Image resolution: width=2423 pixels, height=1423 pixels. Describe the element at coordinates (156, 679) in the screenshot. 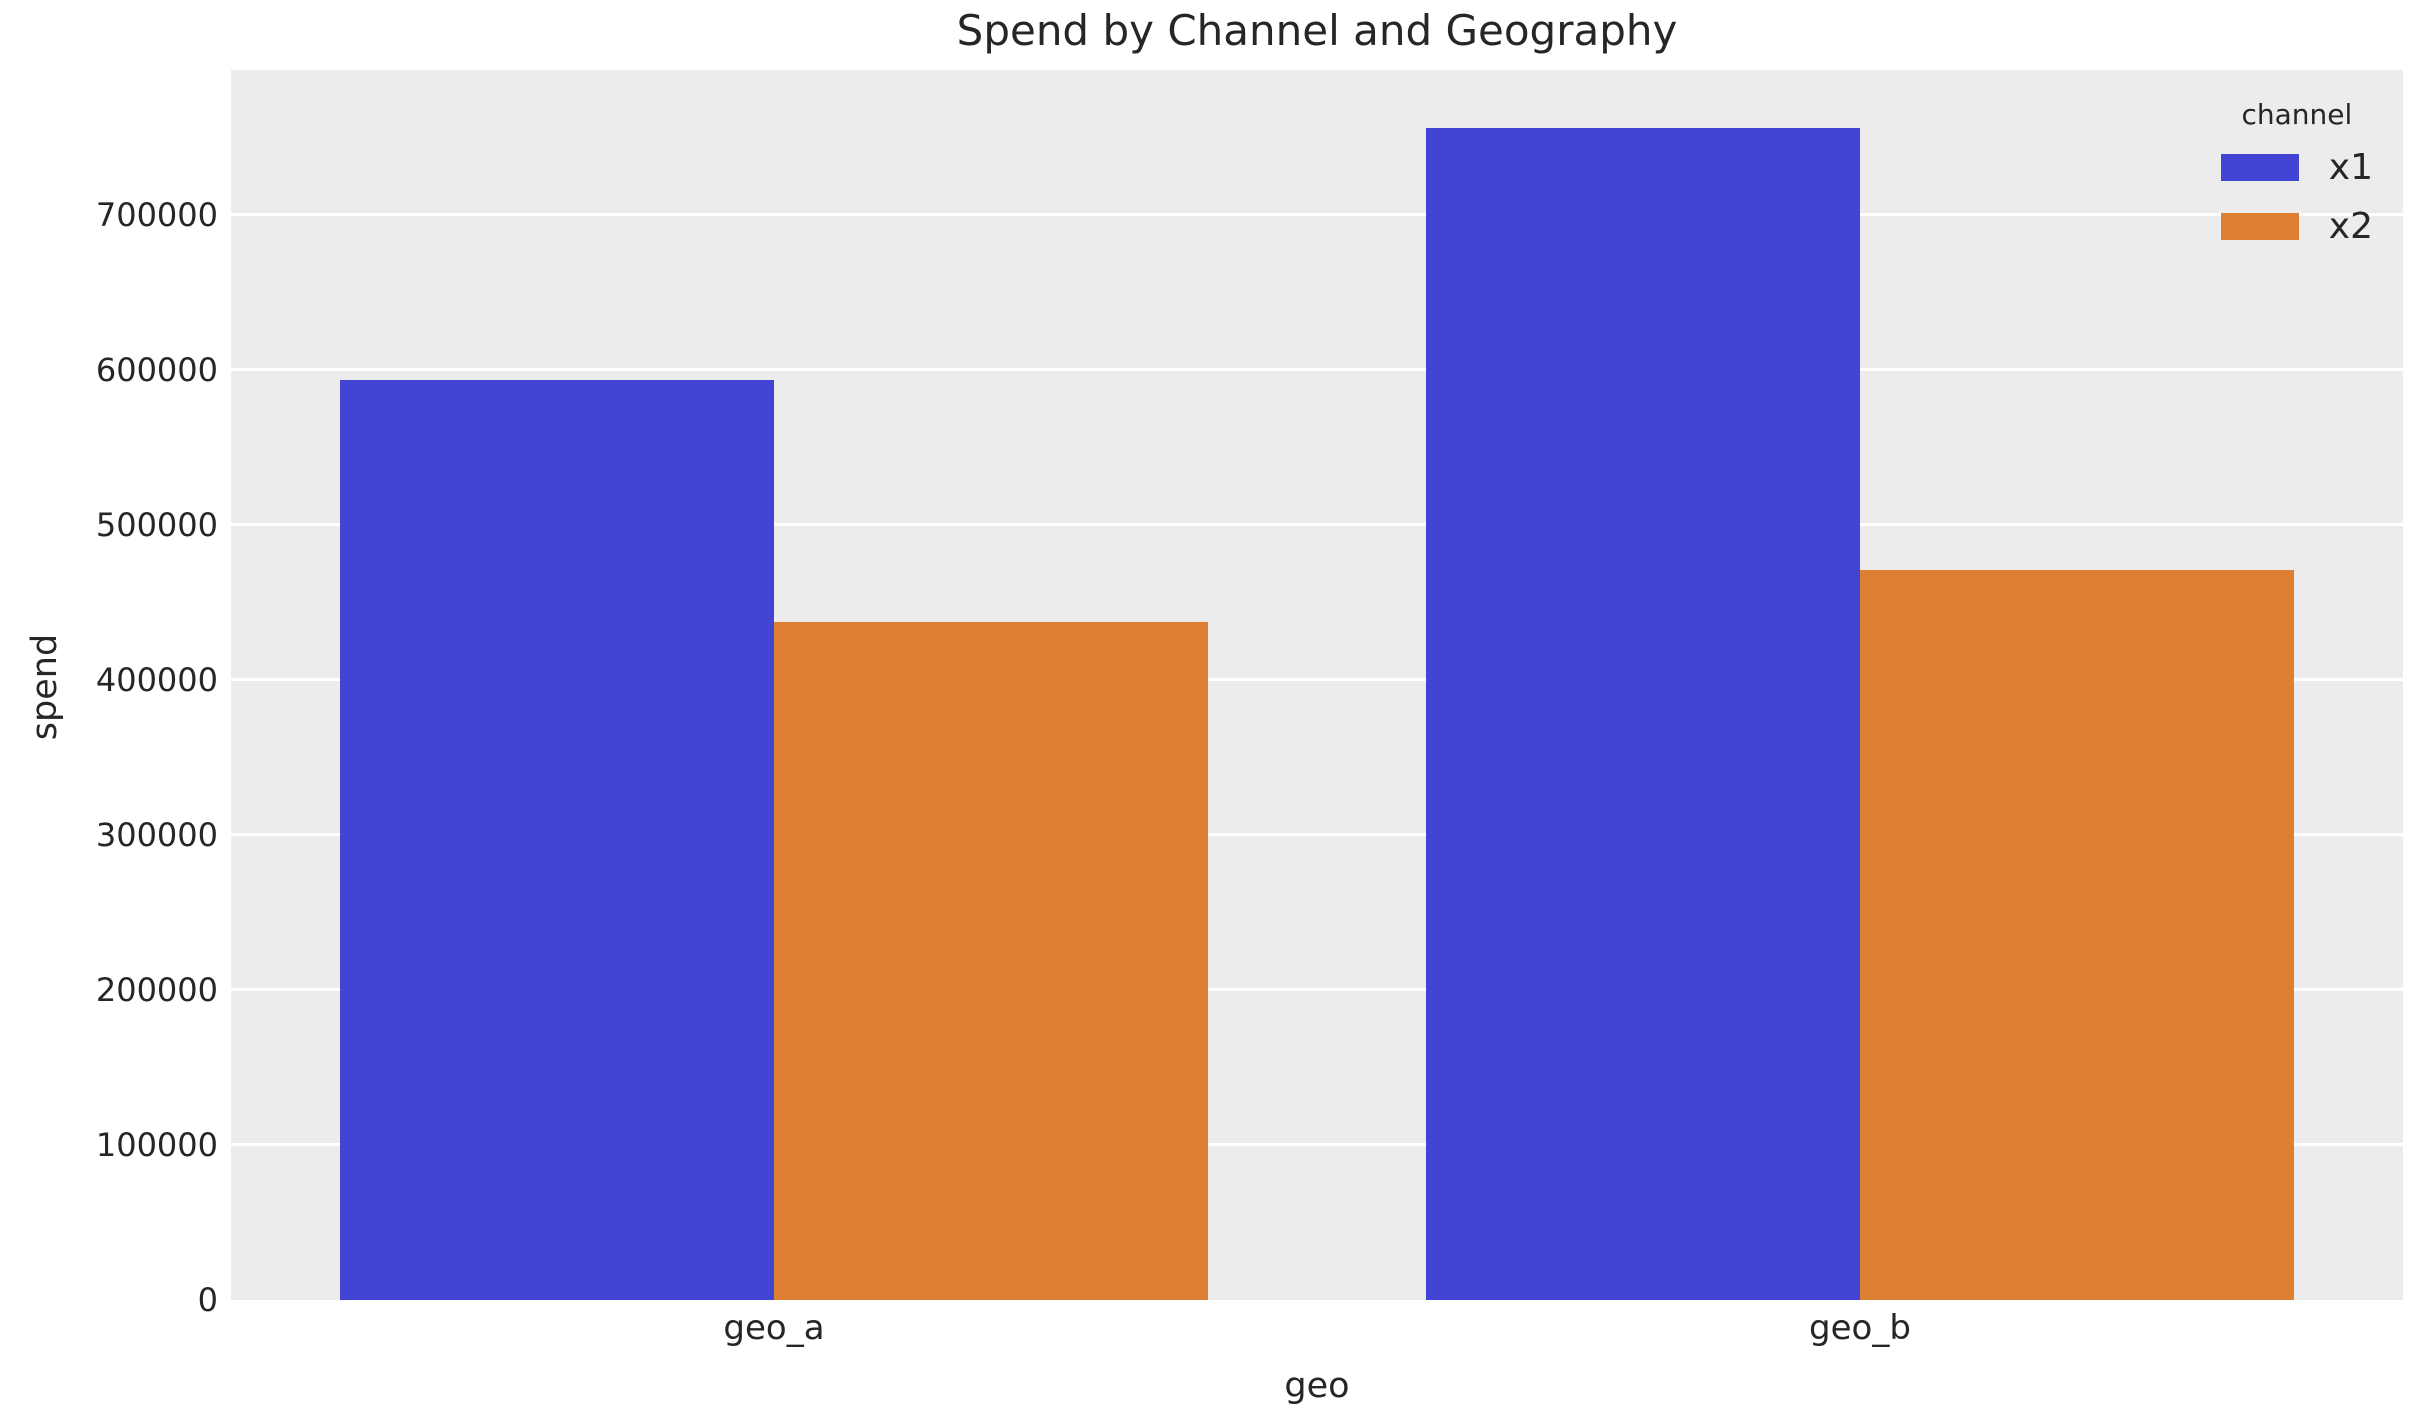

I see `y-tick-label: 400000` at that location.